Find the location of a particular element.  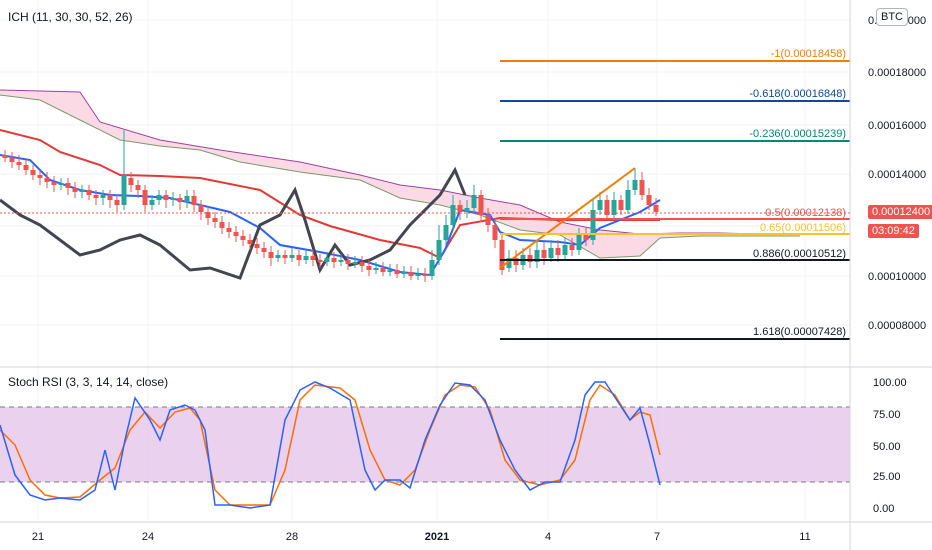

price-tick-3: 0.00014000 is located at coordinates (897, 175).